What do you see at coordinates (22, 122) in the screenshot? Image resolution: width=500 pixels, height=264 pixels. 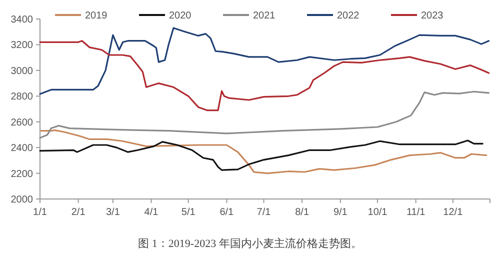 I see `y-tick-label: 2600` at bounding box center [22, 122].